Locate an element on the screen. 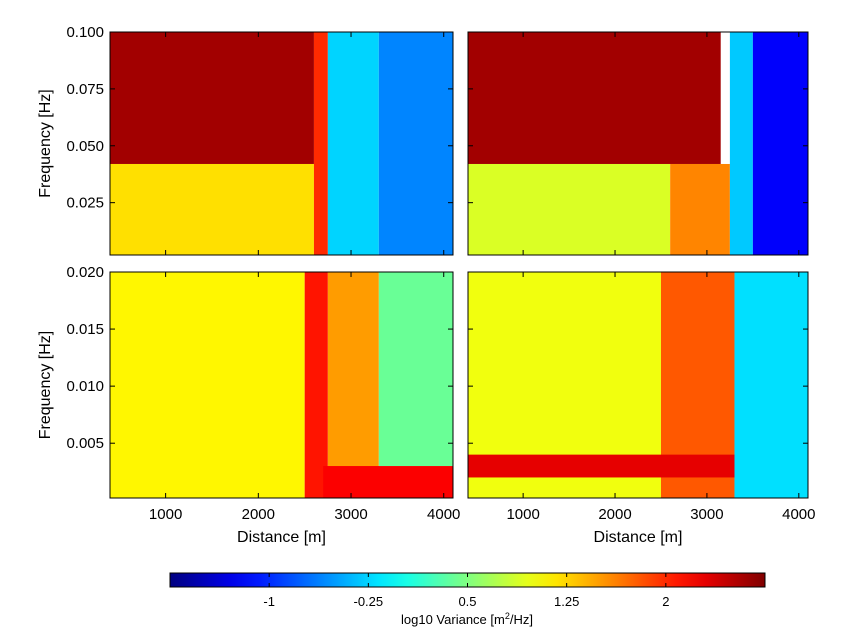  y-tick-label: 0.025 is located at coordinates (85, 203).